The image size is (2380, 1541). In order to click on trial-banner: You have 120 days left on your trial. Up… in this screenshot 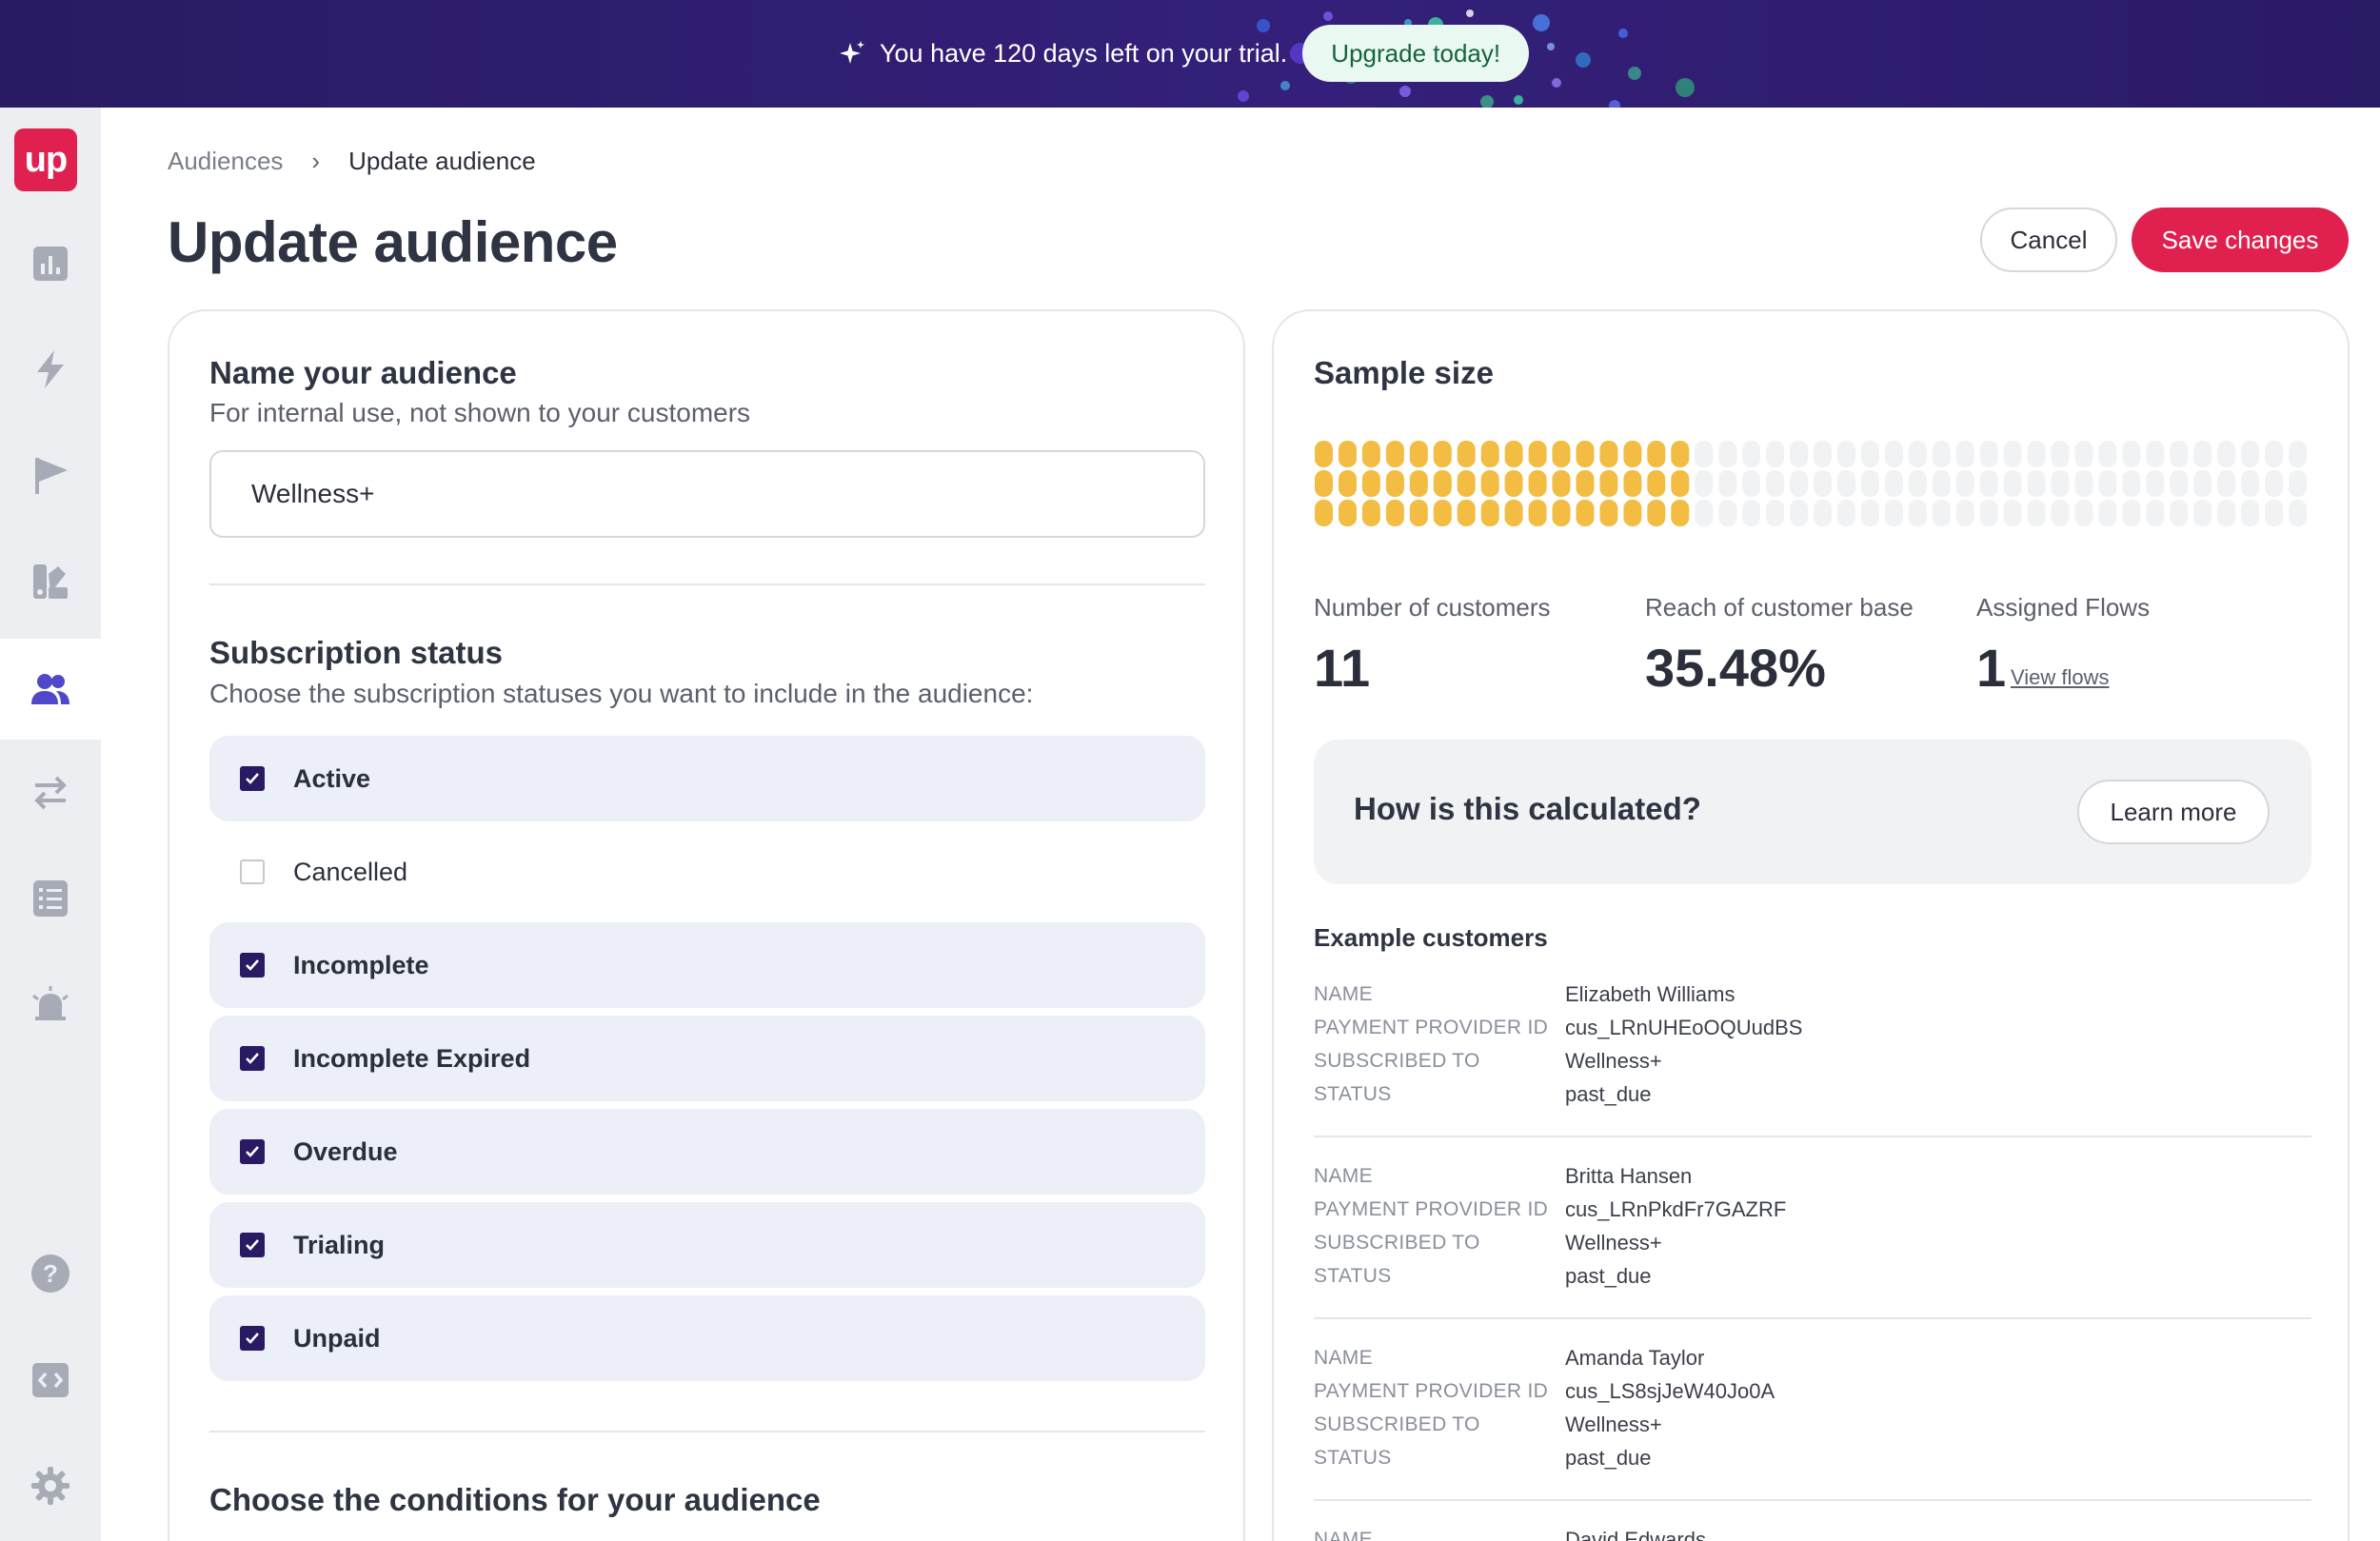, I will do `click(1190, 54)`.